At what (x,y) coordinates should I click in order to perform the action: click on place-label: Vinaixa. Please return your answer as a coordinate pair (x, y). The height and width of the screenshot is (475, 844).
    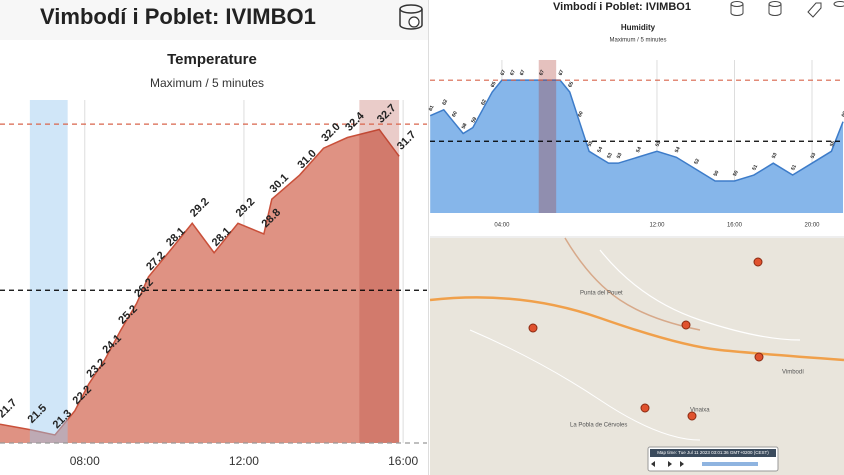
    Looking at the image, I should click on (700, 411).